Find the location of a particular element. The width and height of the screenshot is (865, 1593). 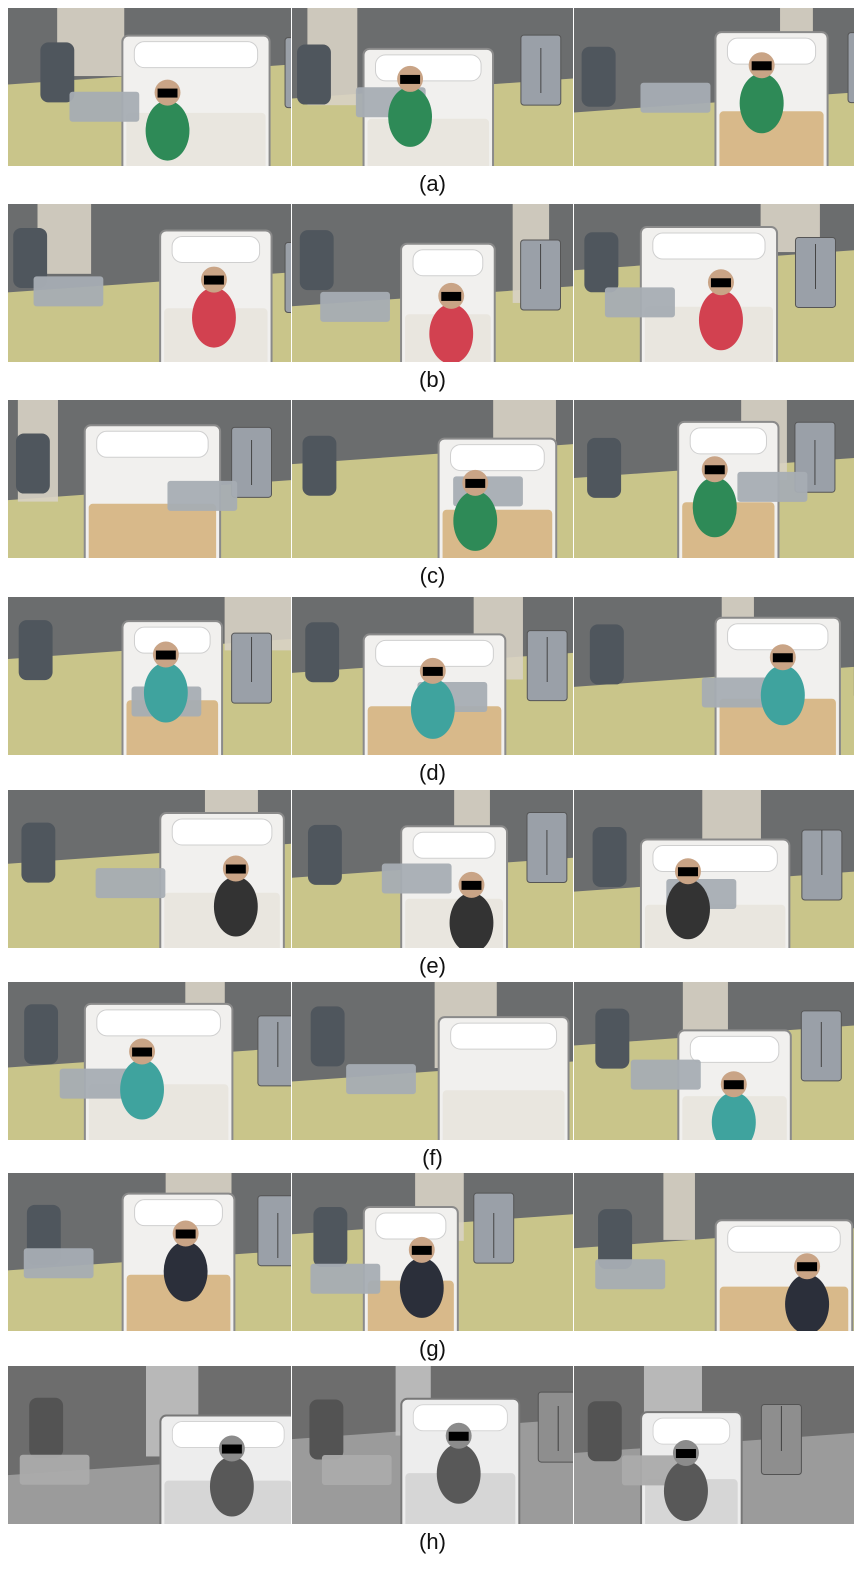

row-caption: (h) is located at coordinates (432, 1541).